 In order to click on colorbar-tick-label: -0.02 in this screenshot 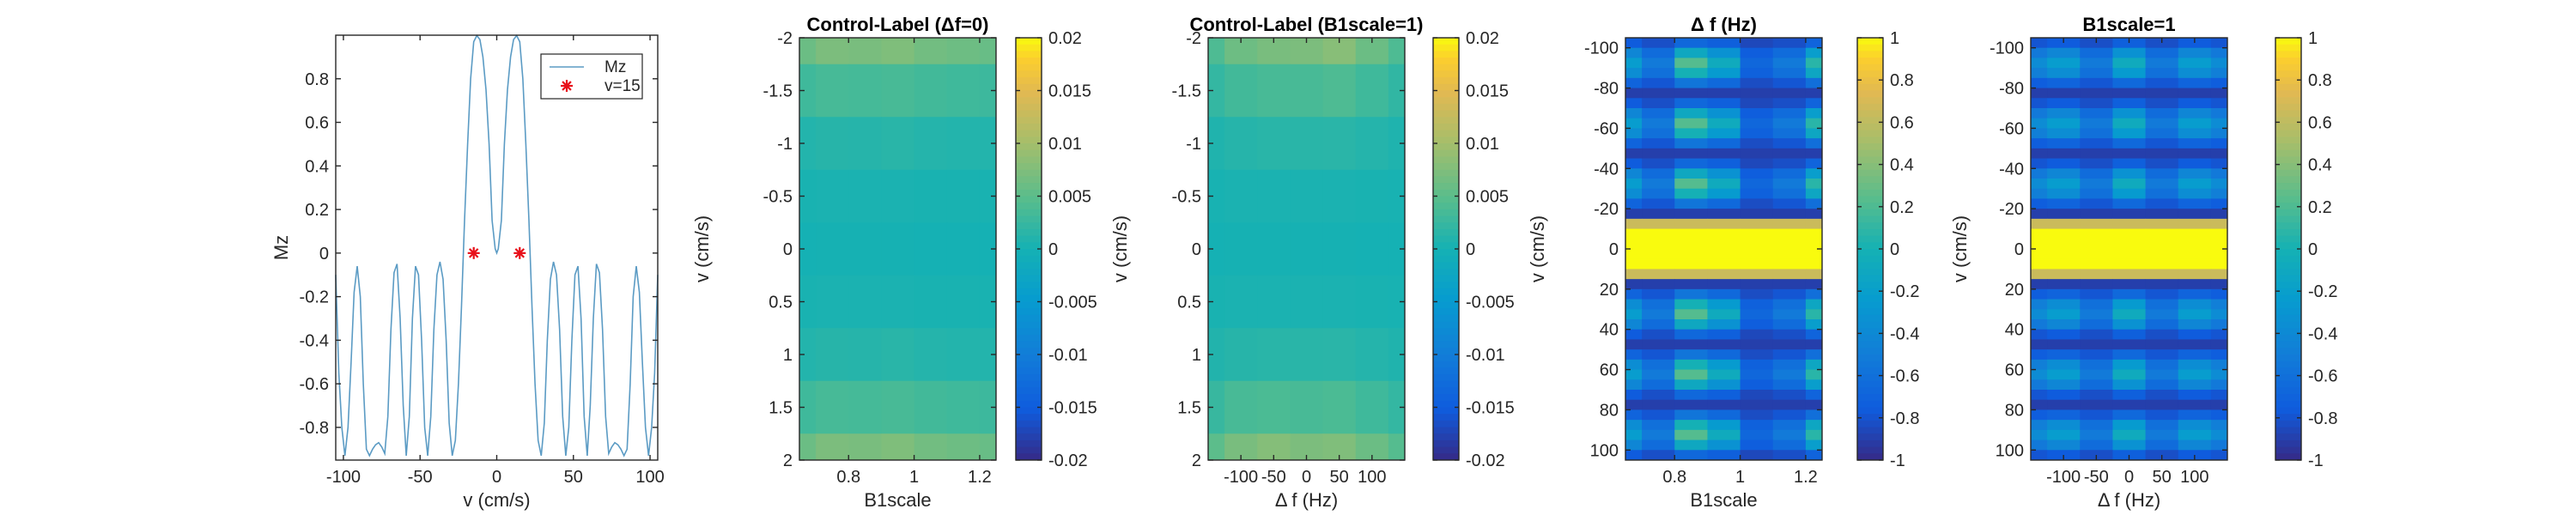, I will do `click(1485, 460)`.